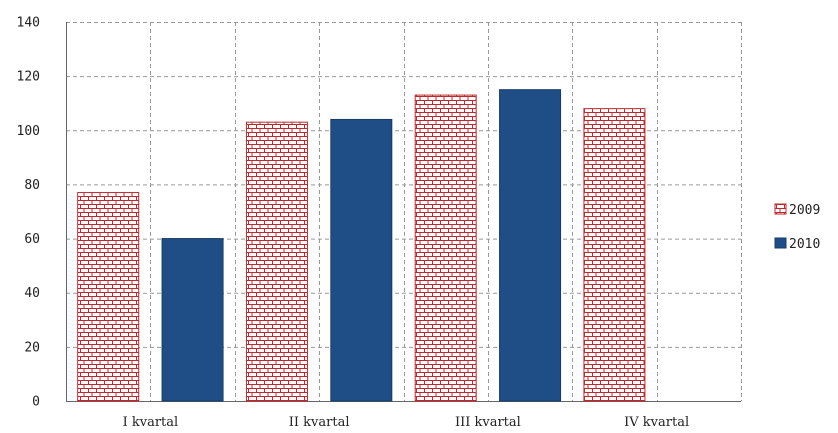 This screenshot has height=433, width=838. Describe the element at coordinates (319, 422) in the screenshot. I see `x-tick-label: II kvartal` at that location.